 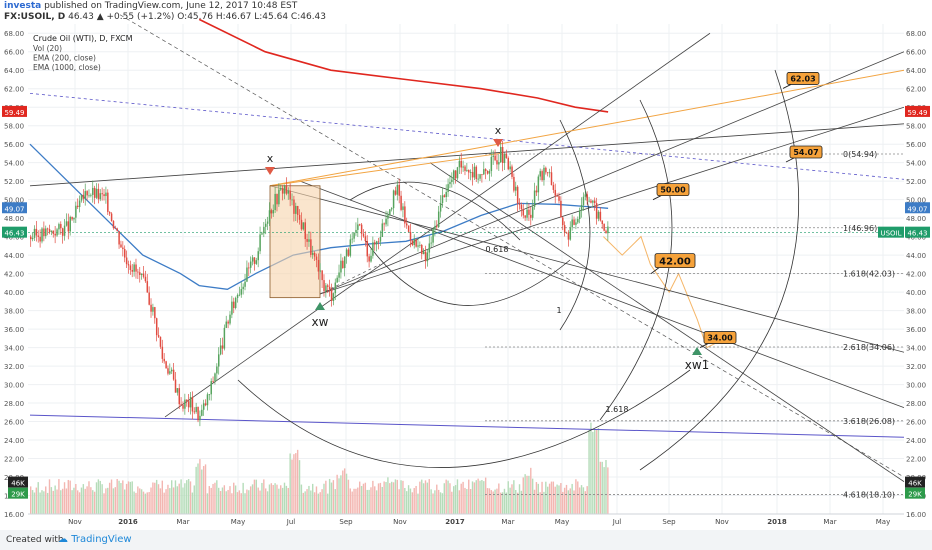 I want to click on volume-badge, so click(x=915, y=493).